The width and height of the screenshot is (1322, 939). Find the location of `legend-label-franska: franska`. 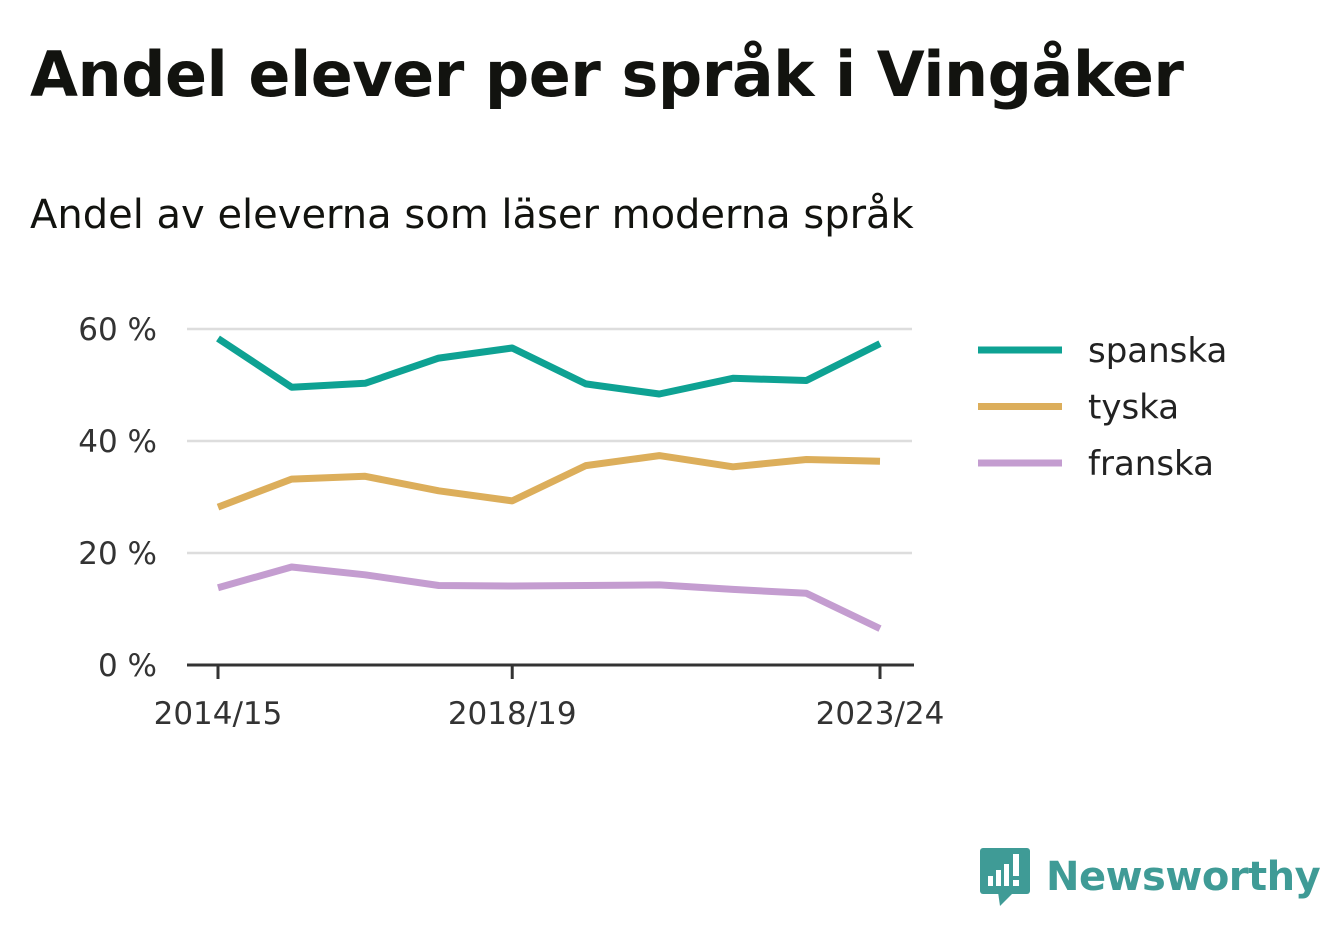

legend-label-franska: franska is located at coordinates (1151, 464).